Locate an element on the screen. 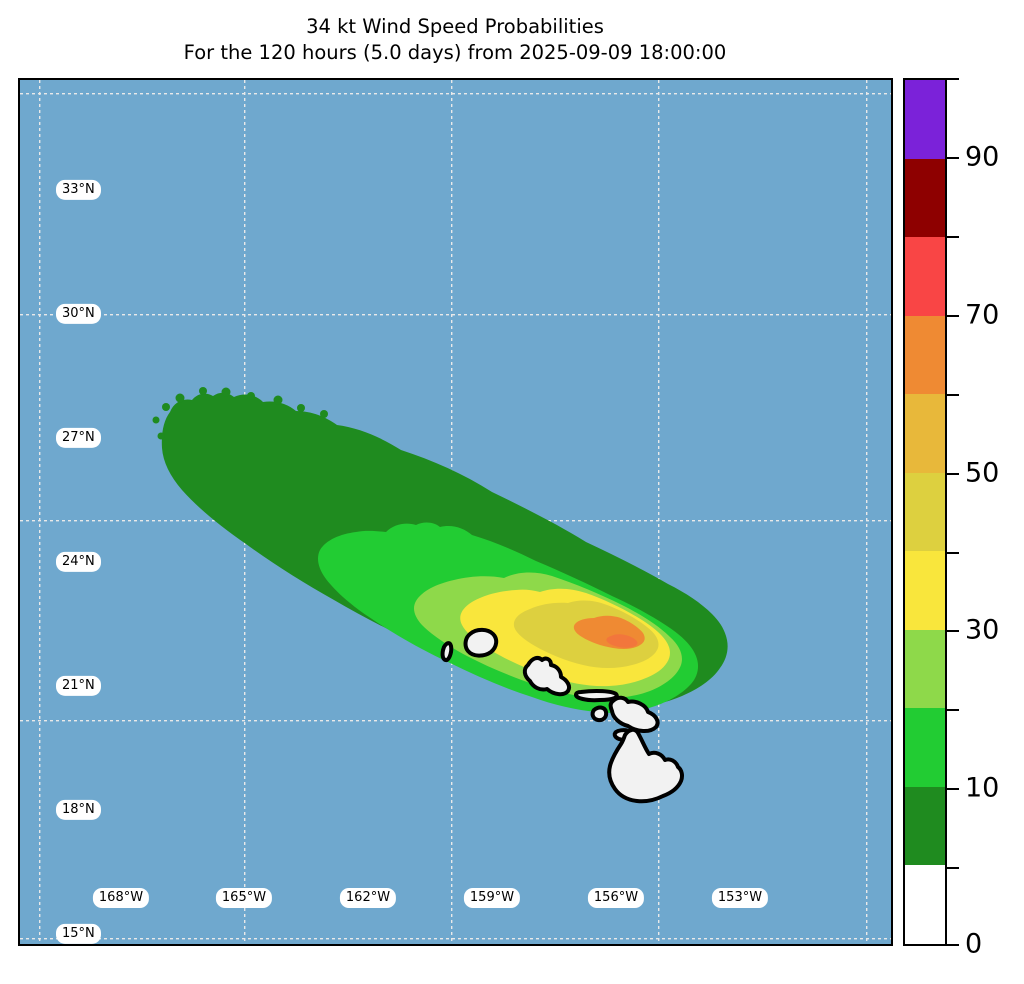 Image resolution: width=1024 pixels, height=984 pixels. island-maui is located at coordinates (634, 714).